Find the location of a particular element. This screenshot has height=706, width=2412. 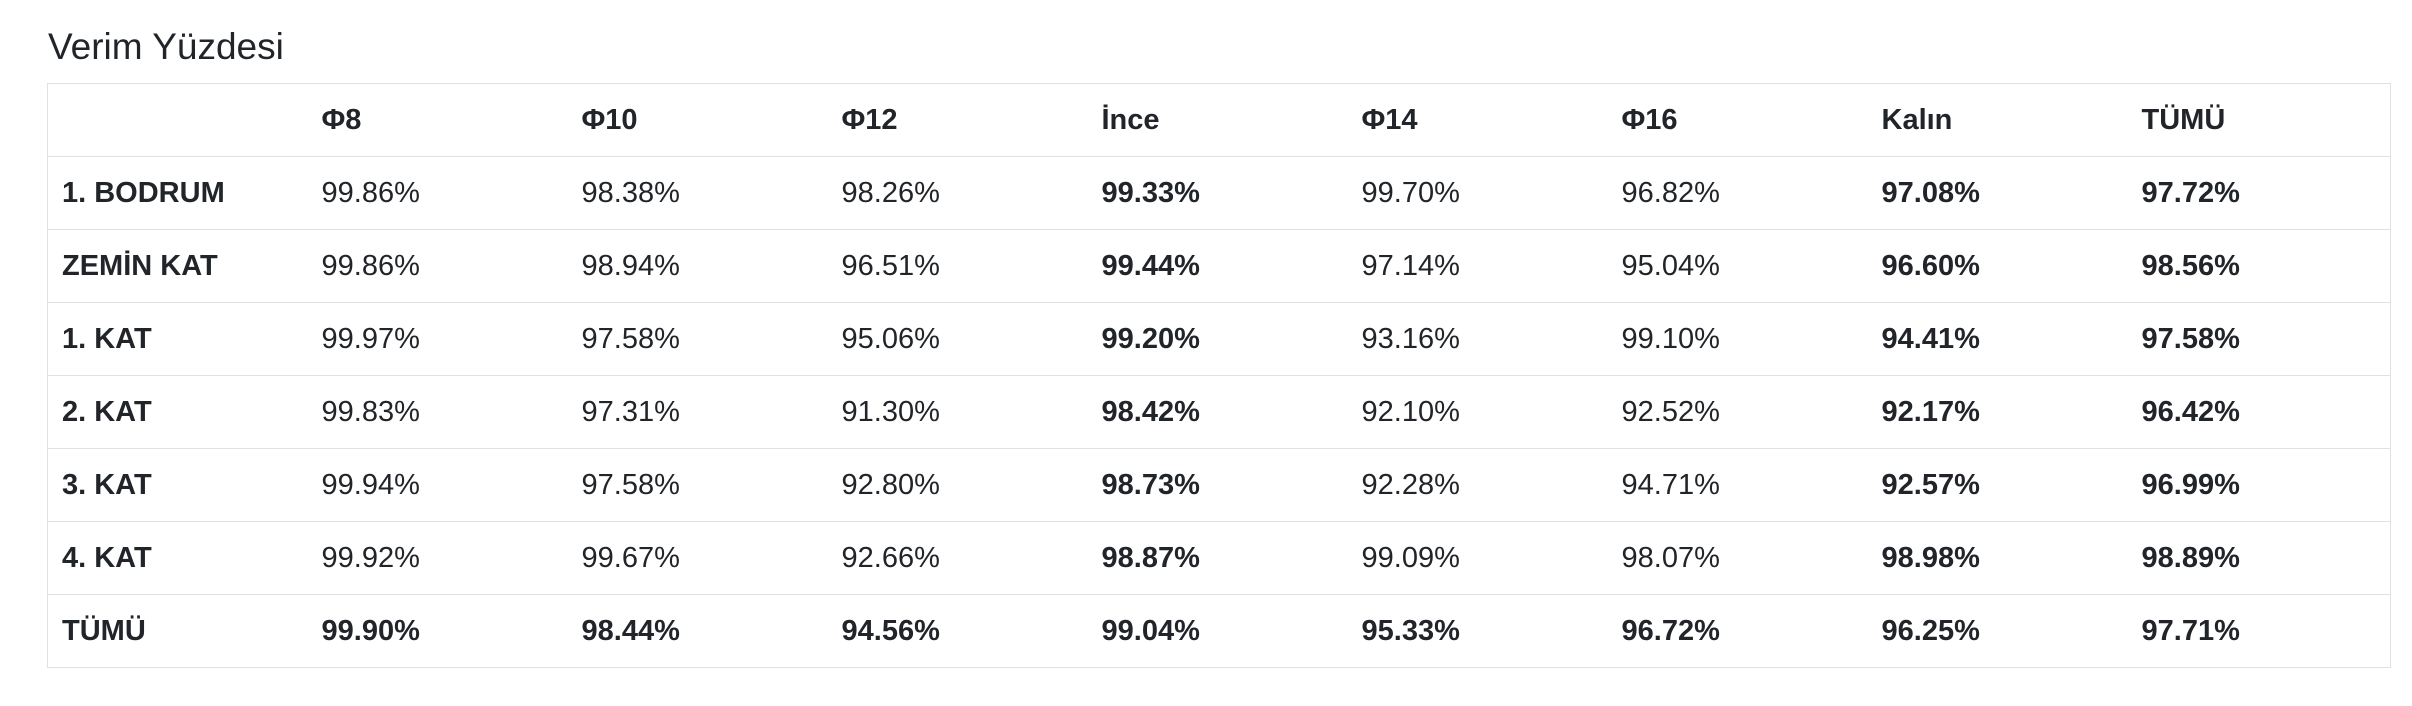

column-header-phi12: Φ12 is located at coordinates (957, 120).